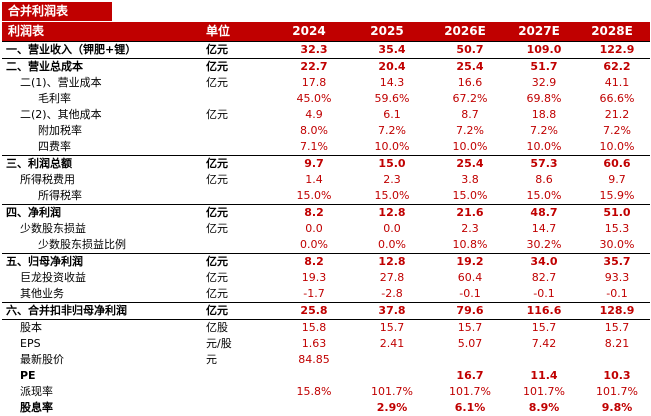  I want to click on row-value: 8.7, so click(470, 114).